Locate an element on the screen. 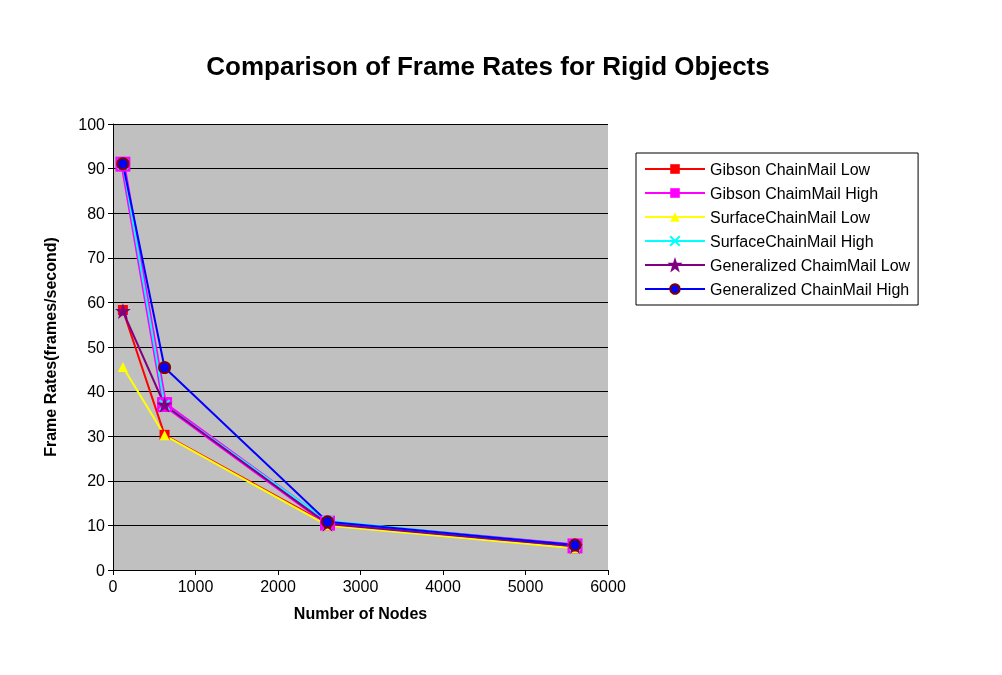 This screenshot has width=1002, height=675. y-tick-label: 40 is located at coordinates (96, 392).